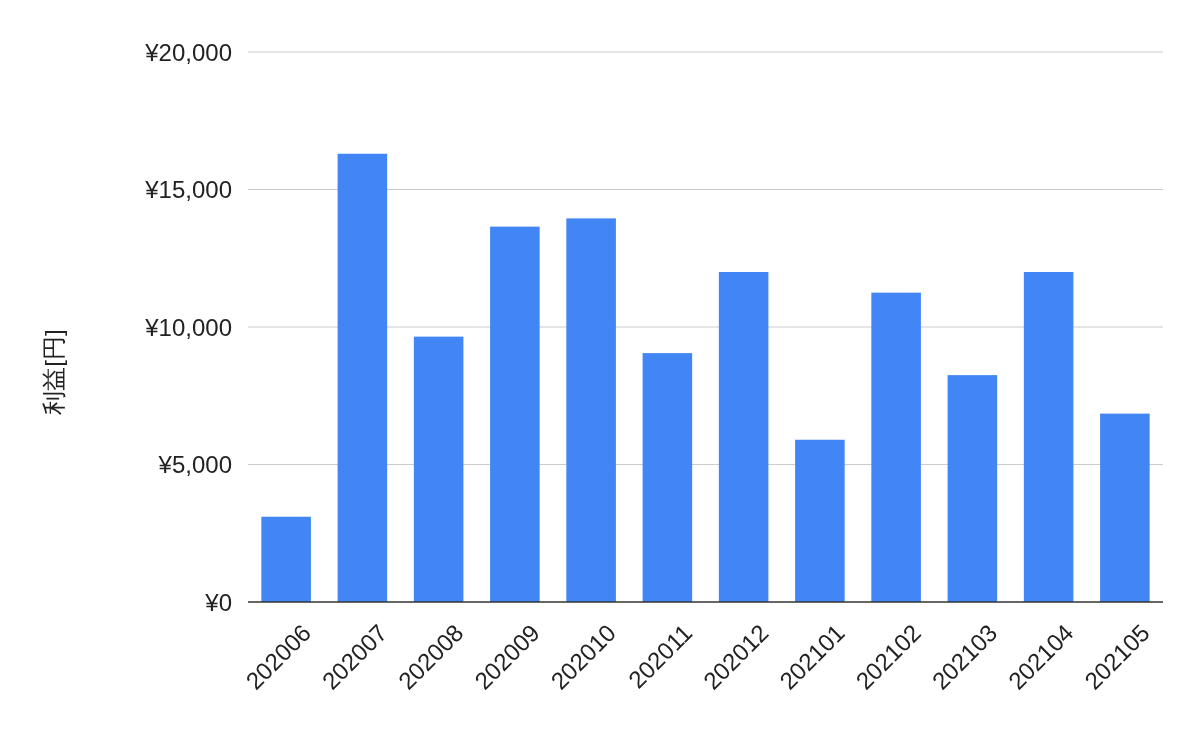 This screenshot has height=742, width=1200. I want to click on y-tick-label: ¥20,000, so click(188, 52).